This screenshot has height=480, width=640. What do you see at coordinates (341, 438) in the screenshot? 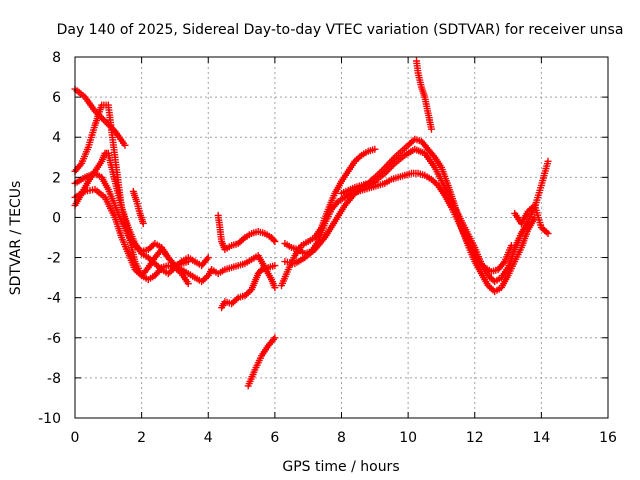
I see `x-tick-label: 8` at bounding box center [341, 438].